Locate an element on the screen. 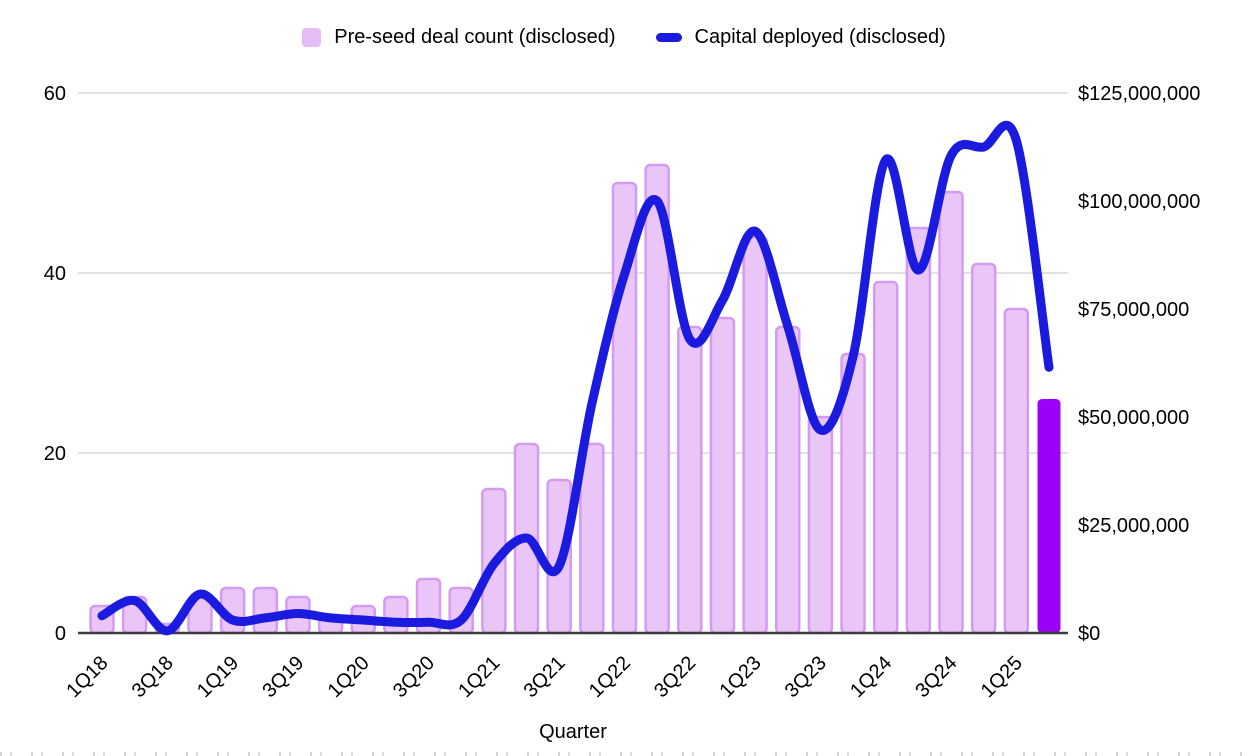  right-axis-tick: $0 is located at coordinates (1089, 634).